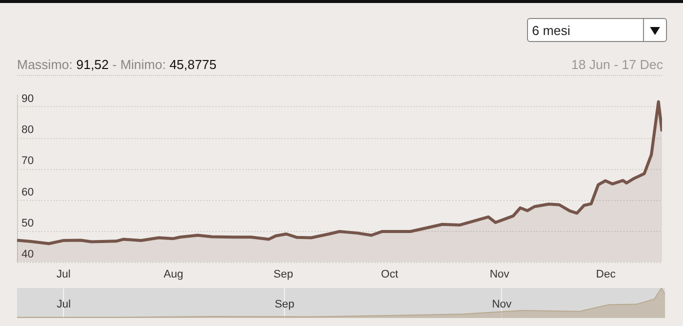 The image size is (683, 326). Describe the element at coordinates (28, 254) in the screenshot. I see `y-tick-label: 40` at that location.